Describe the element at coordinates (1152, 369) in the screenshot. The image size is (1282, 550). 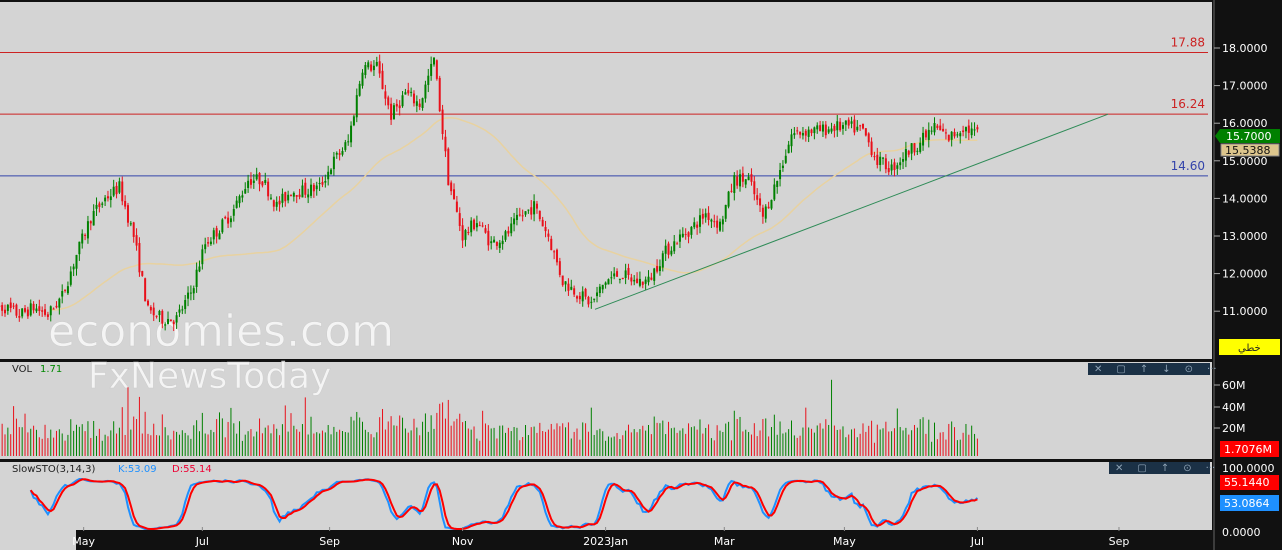
I see `volume-pane-toolbar: ✕ ▢ ↑ ↓ ⊙ ···` at that location.